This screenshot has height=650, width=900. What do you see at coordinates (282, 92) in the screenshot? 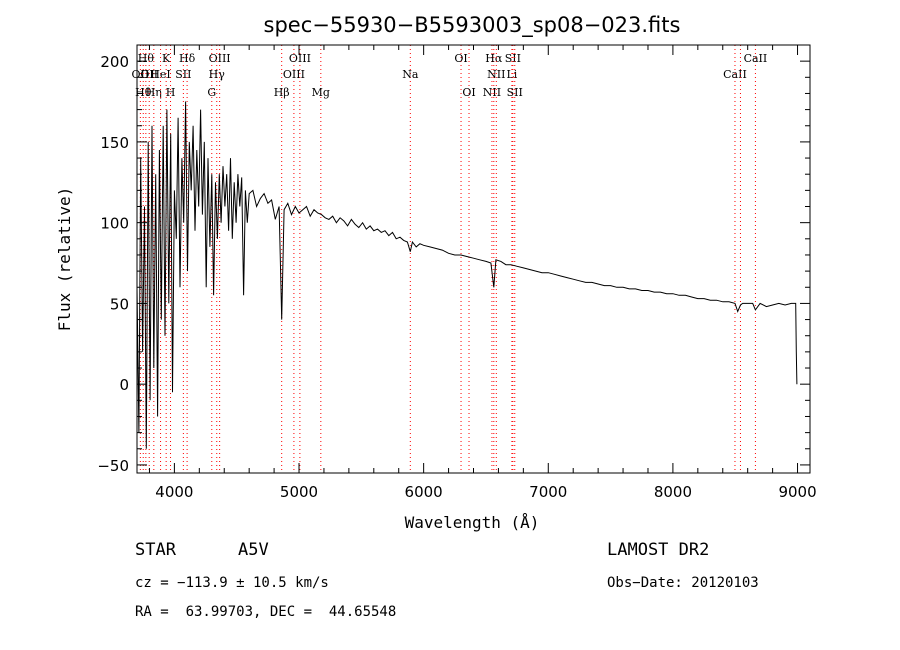
I see `line-label: Hβ` at bounding box center [282, 92].